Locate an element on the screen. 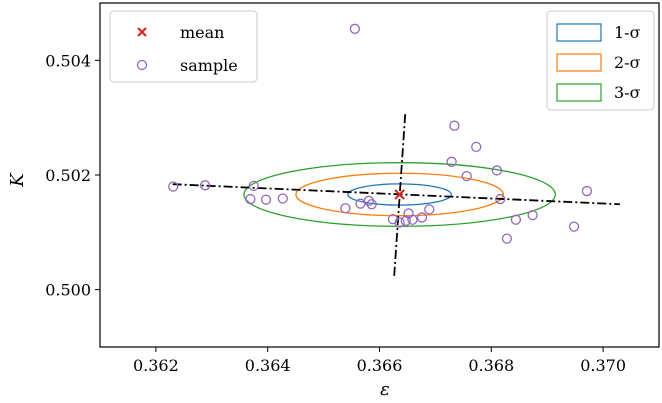 The width and height of the screenshot is (662, 403). x-tick-label: 0.366 is located at coordinates (380, 365).